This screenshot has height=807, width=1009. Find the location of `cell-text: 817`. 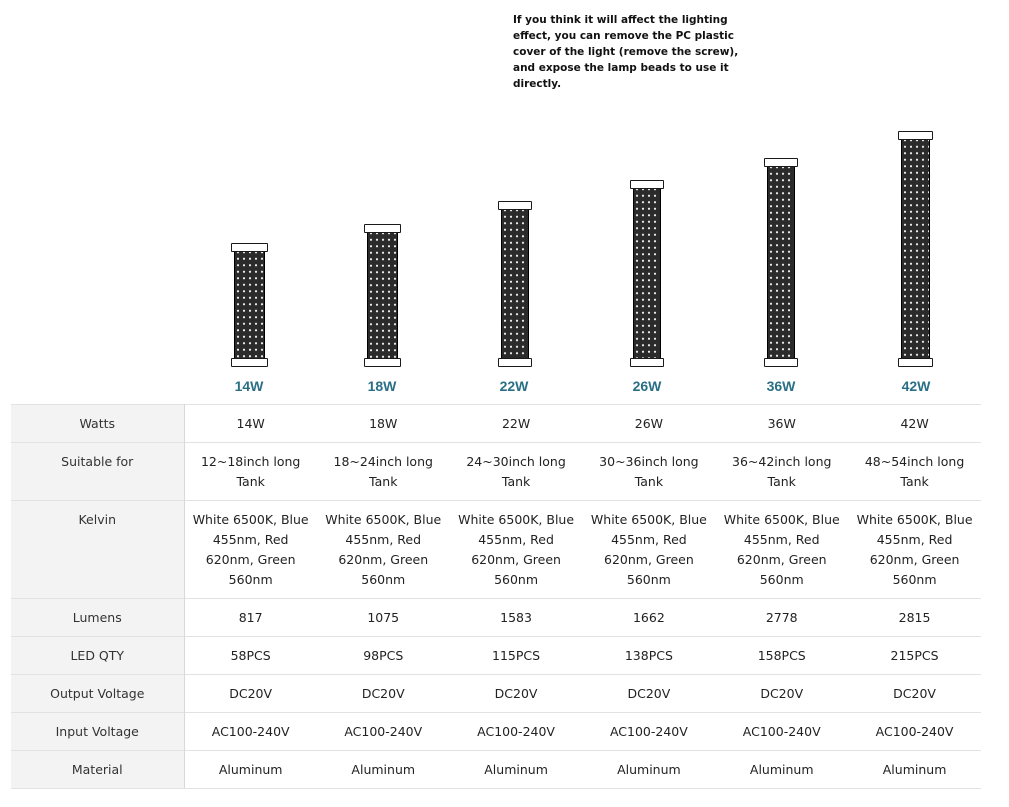

cell-text: 817 is located at coordinates (250, 617).